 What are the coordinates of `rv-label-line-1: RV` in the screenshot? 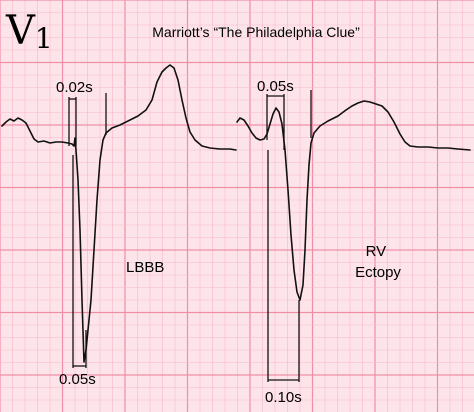 It's located at (376, 251).